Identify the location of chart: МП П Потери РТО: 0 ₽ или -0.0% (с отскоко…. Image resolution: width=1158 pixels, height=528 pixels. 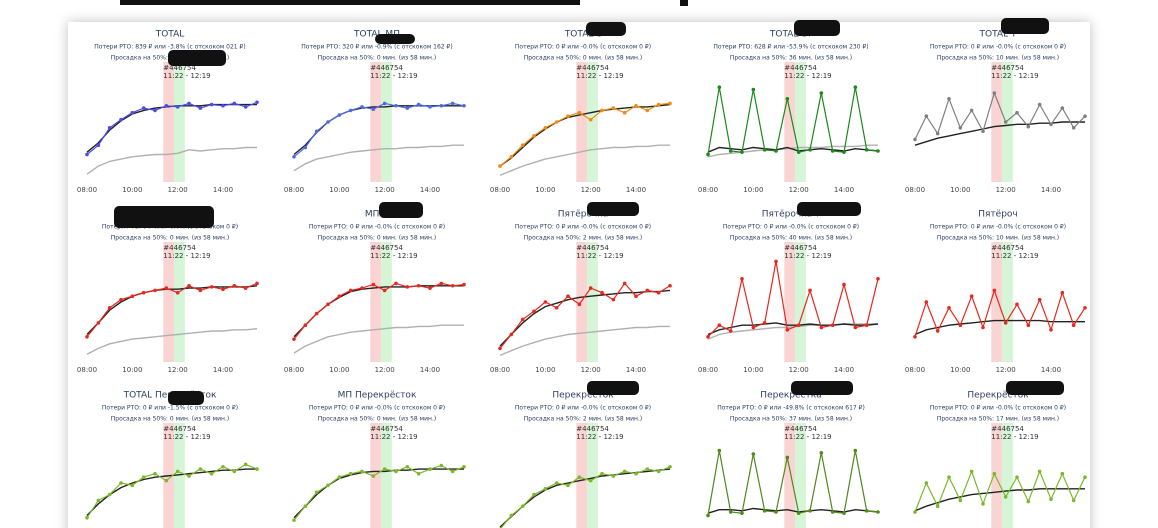
(376, 288).